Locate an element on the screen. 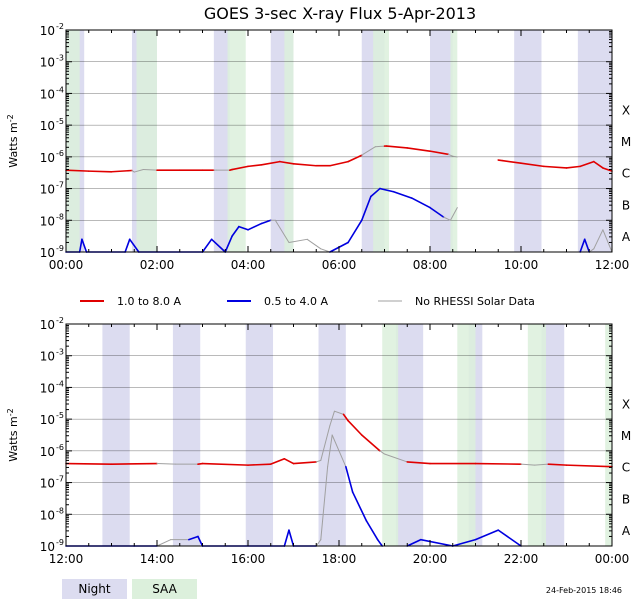  ytick-label-1: 10 is located at coordinates (47, 357).